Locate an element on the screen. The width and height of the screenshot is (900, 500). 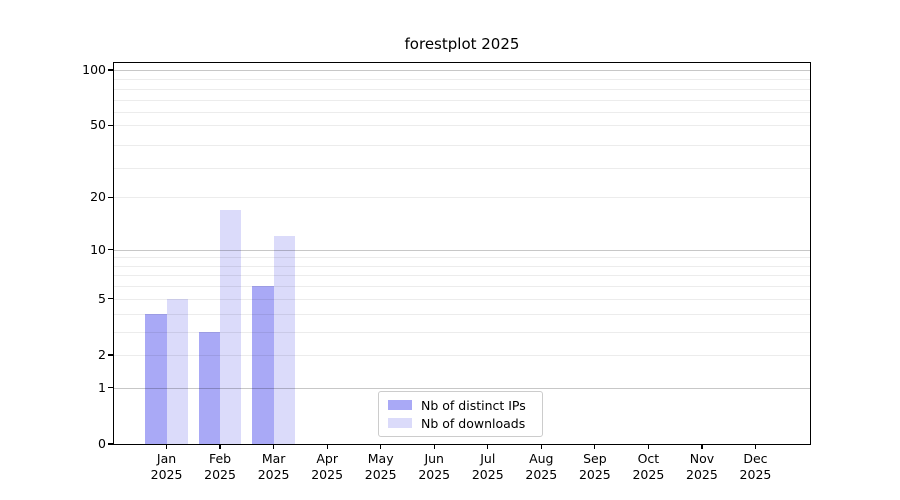
x-label-month: Jul is located at coordinates (488, 458).